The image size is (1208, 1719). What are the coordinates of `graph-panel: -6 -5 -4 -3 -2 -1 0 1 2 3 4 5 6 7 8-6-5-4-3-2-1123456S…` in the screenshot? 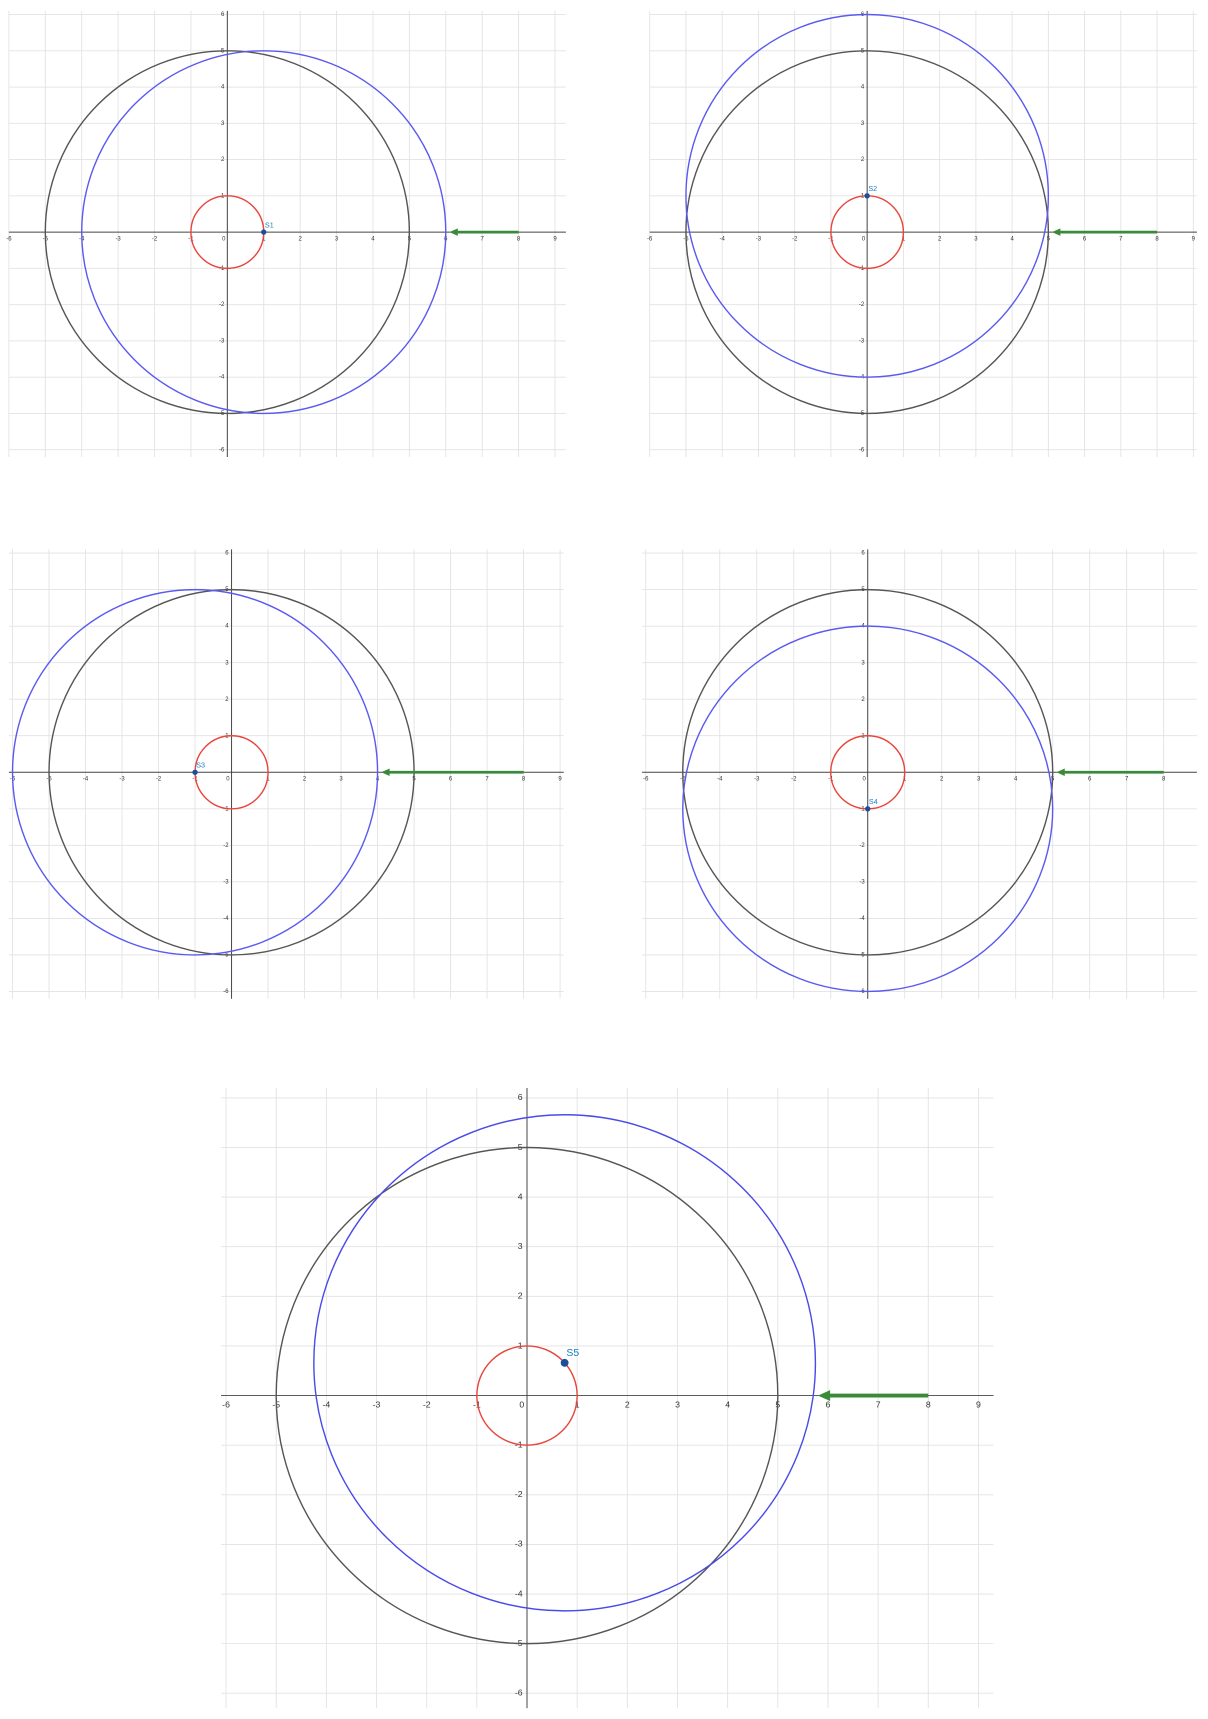 It's located at (919, 774).